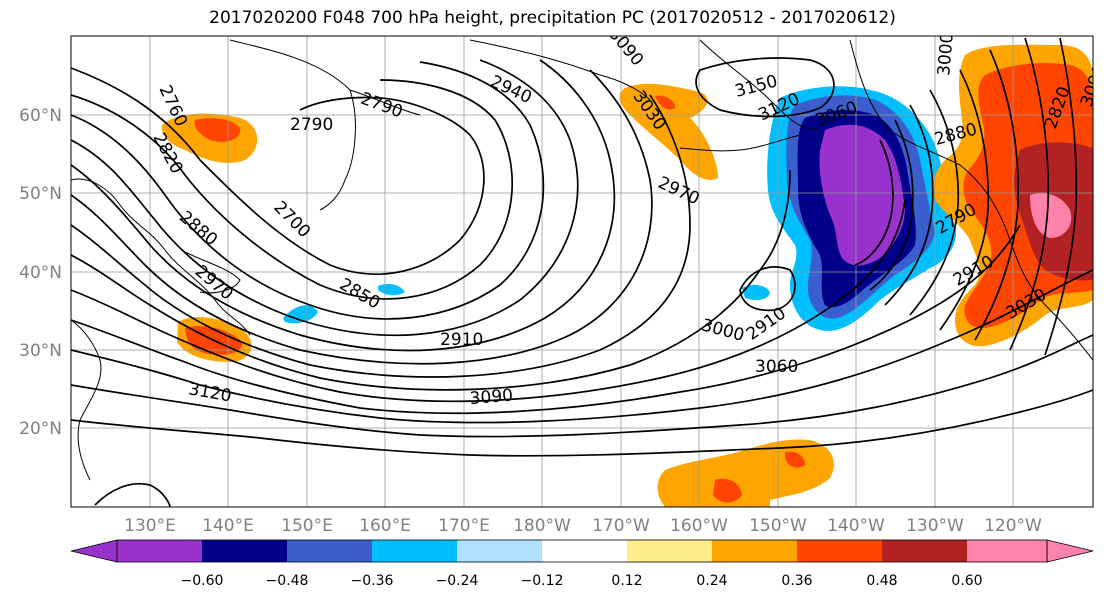  What do you see at coordinates (40, 351) in the screenshot?
I see `lat-label: 30°N` at bounding box center [40, 351].